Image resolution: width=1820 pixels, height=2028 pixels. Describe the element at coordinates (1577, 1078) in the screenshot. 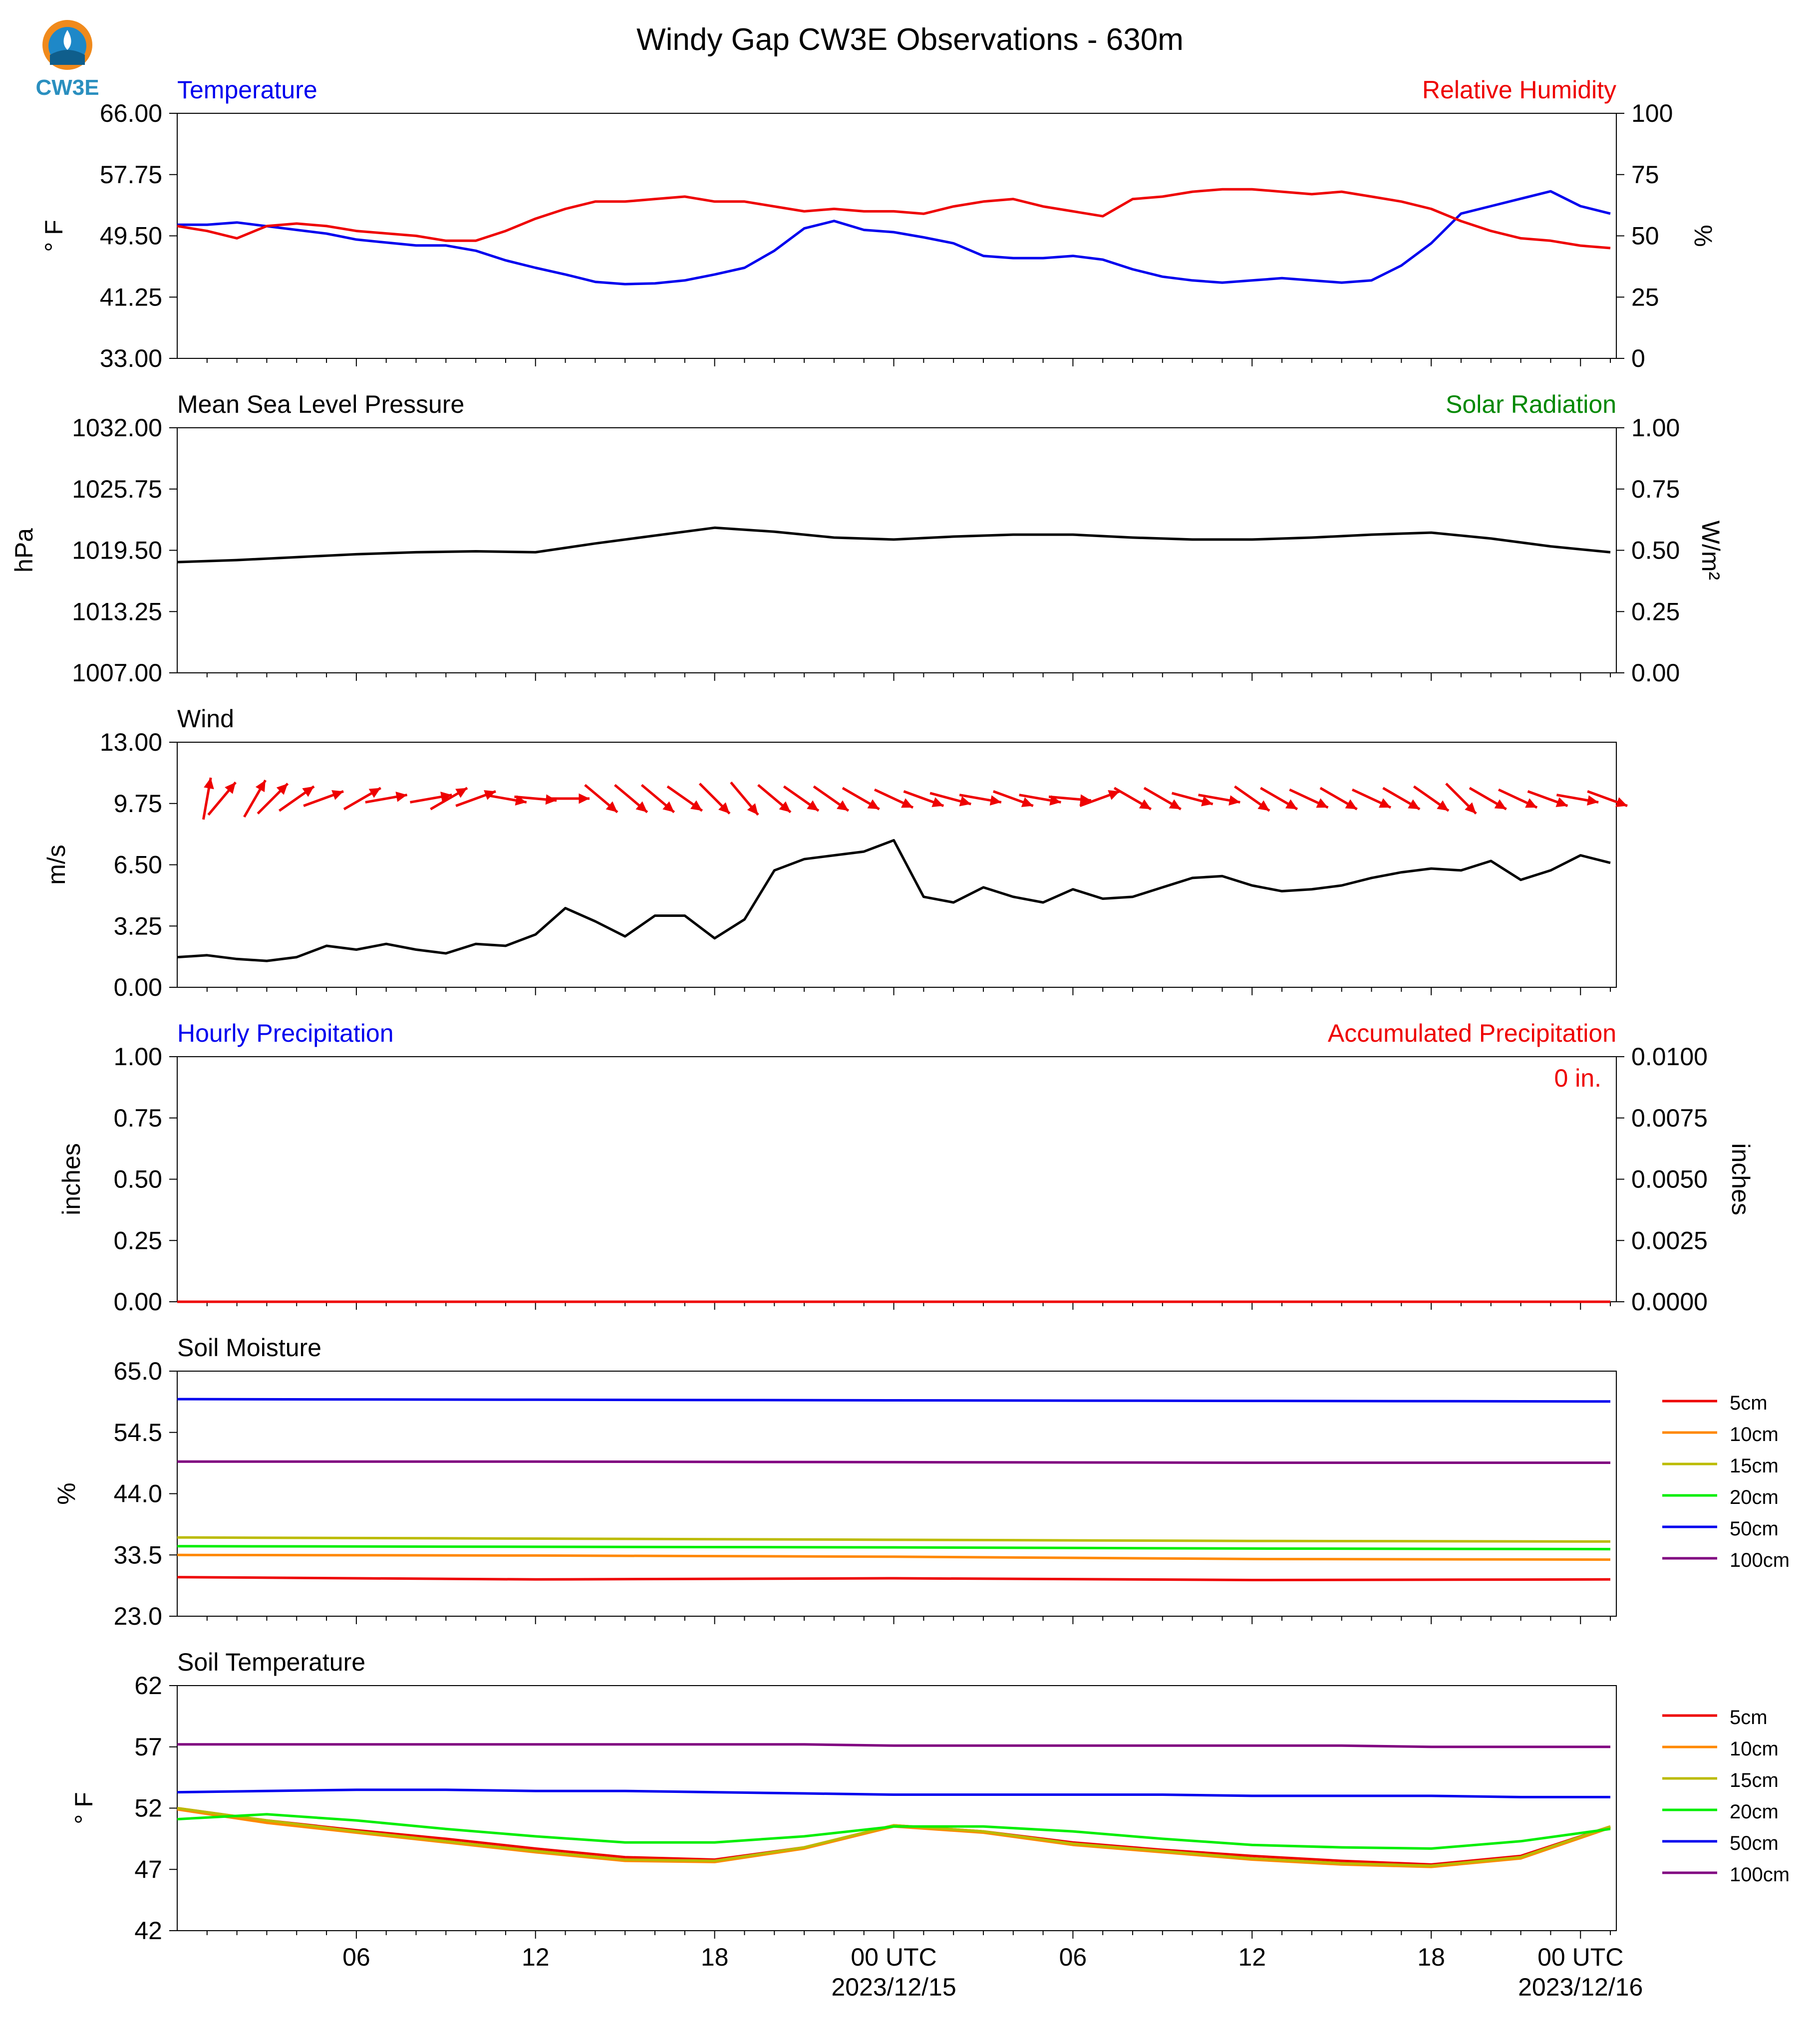

I see `precip-annotation: 0 in.` at that location.